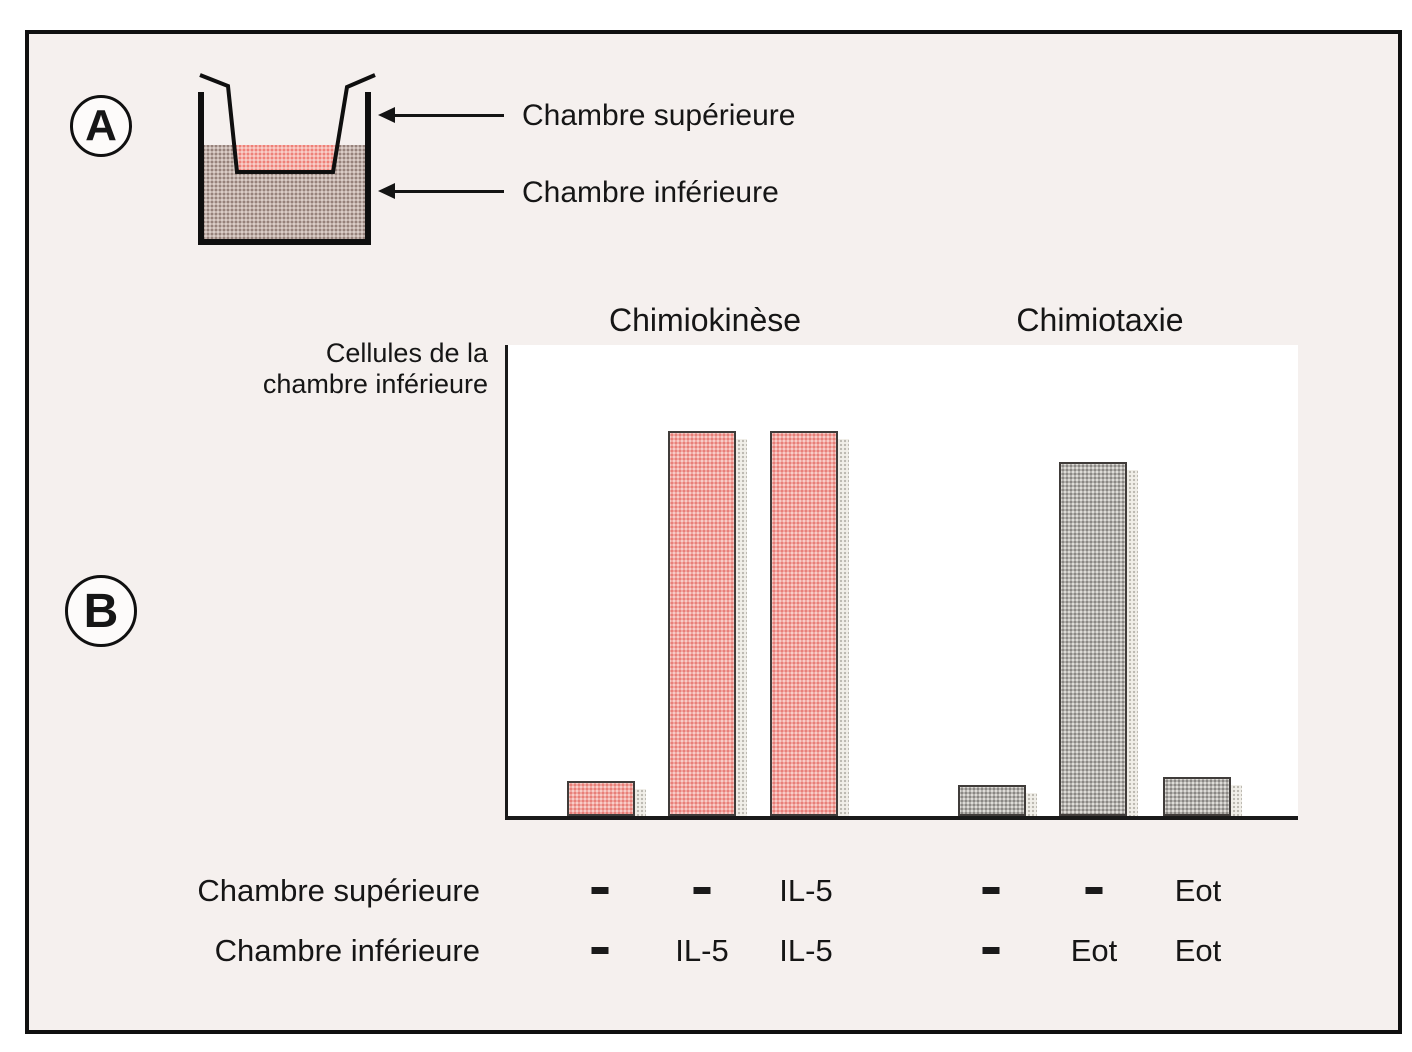  I want to click on panel-a-label: A, so click(101, 125).